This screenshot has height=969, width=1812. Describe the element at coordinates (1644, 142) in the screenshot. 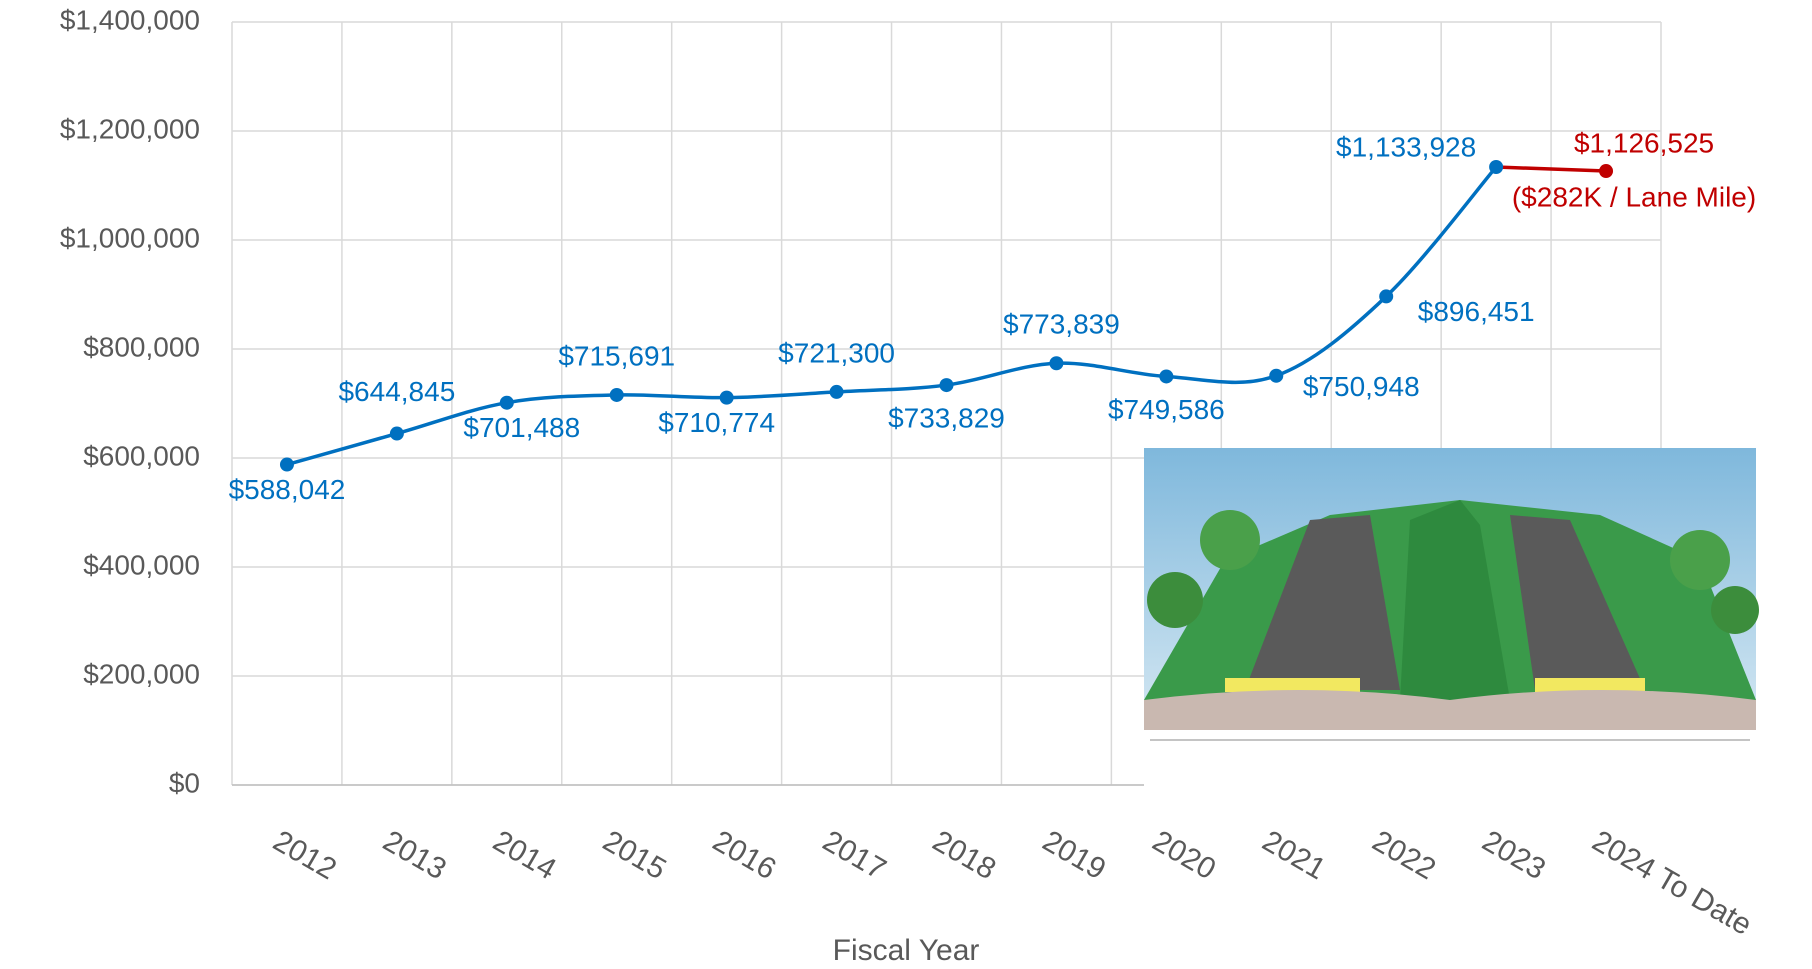

I see `data-label: $1,126,525` at that location.